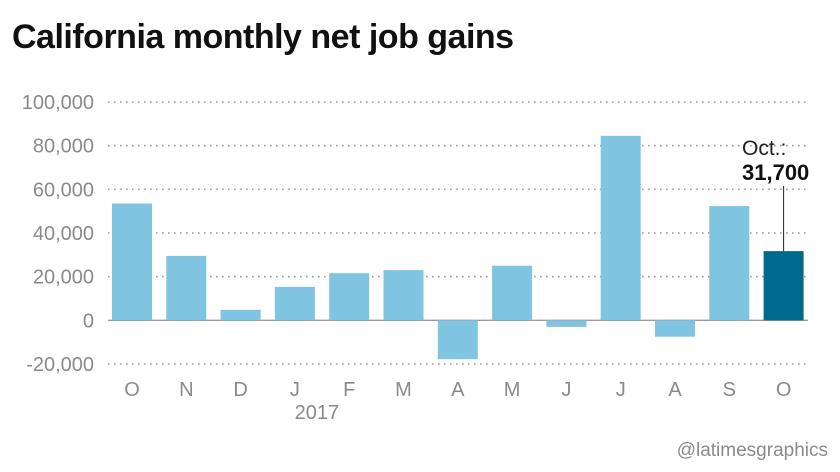 The height and width of the screenshot is (472, 840). What do you see at coordinates (186, 390) in the screenshot?
I see `x-tick-label: N` at bounding box center [186, 390].